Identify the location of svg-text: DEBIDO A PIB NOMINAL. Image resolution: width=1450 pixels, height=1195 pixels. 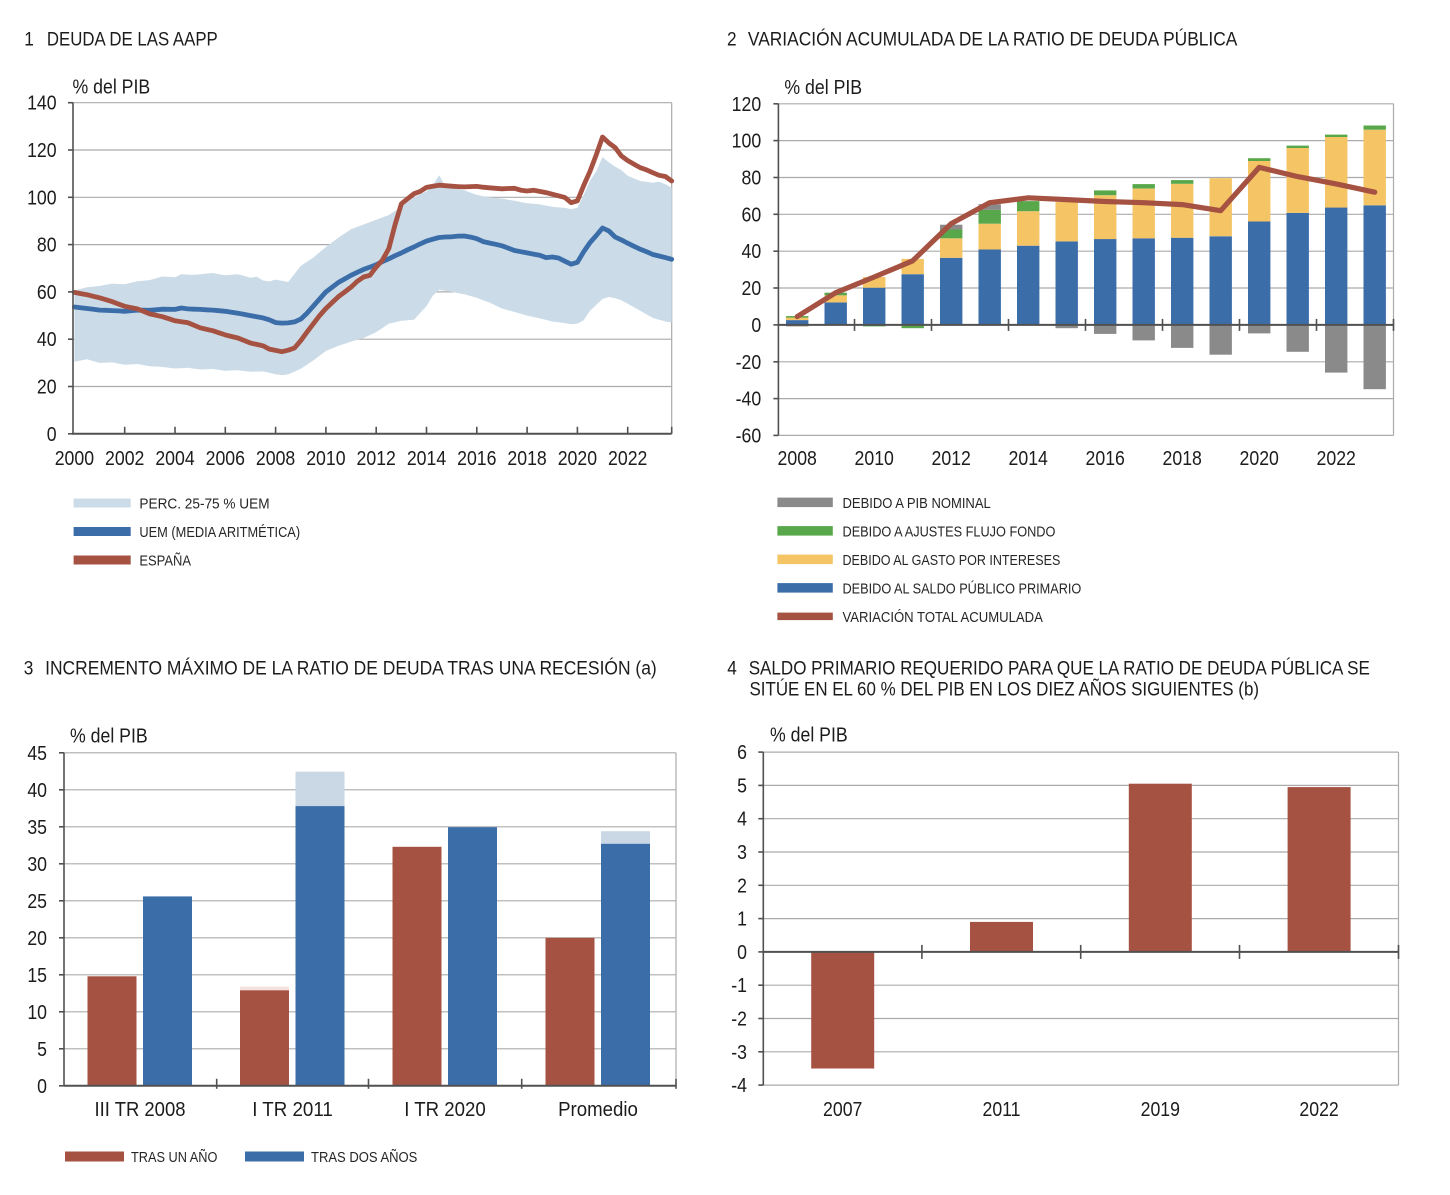
(917, 502).